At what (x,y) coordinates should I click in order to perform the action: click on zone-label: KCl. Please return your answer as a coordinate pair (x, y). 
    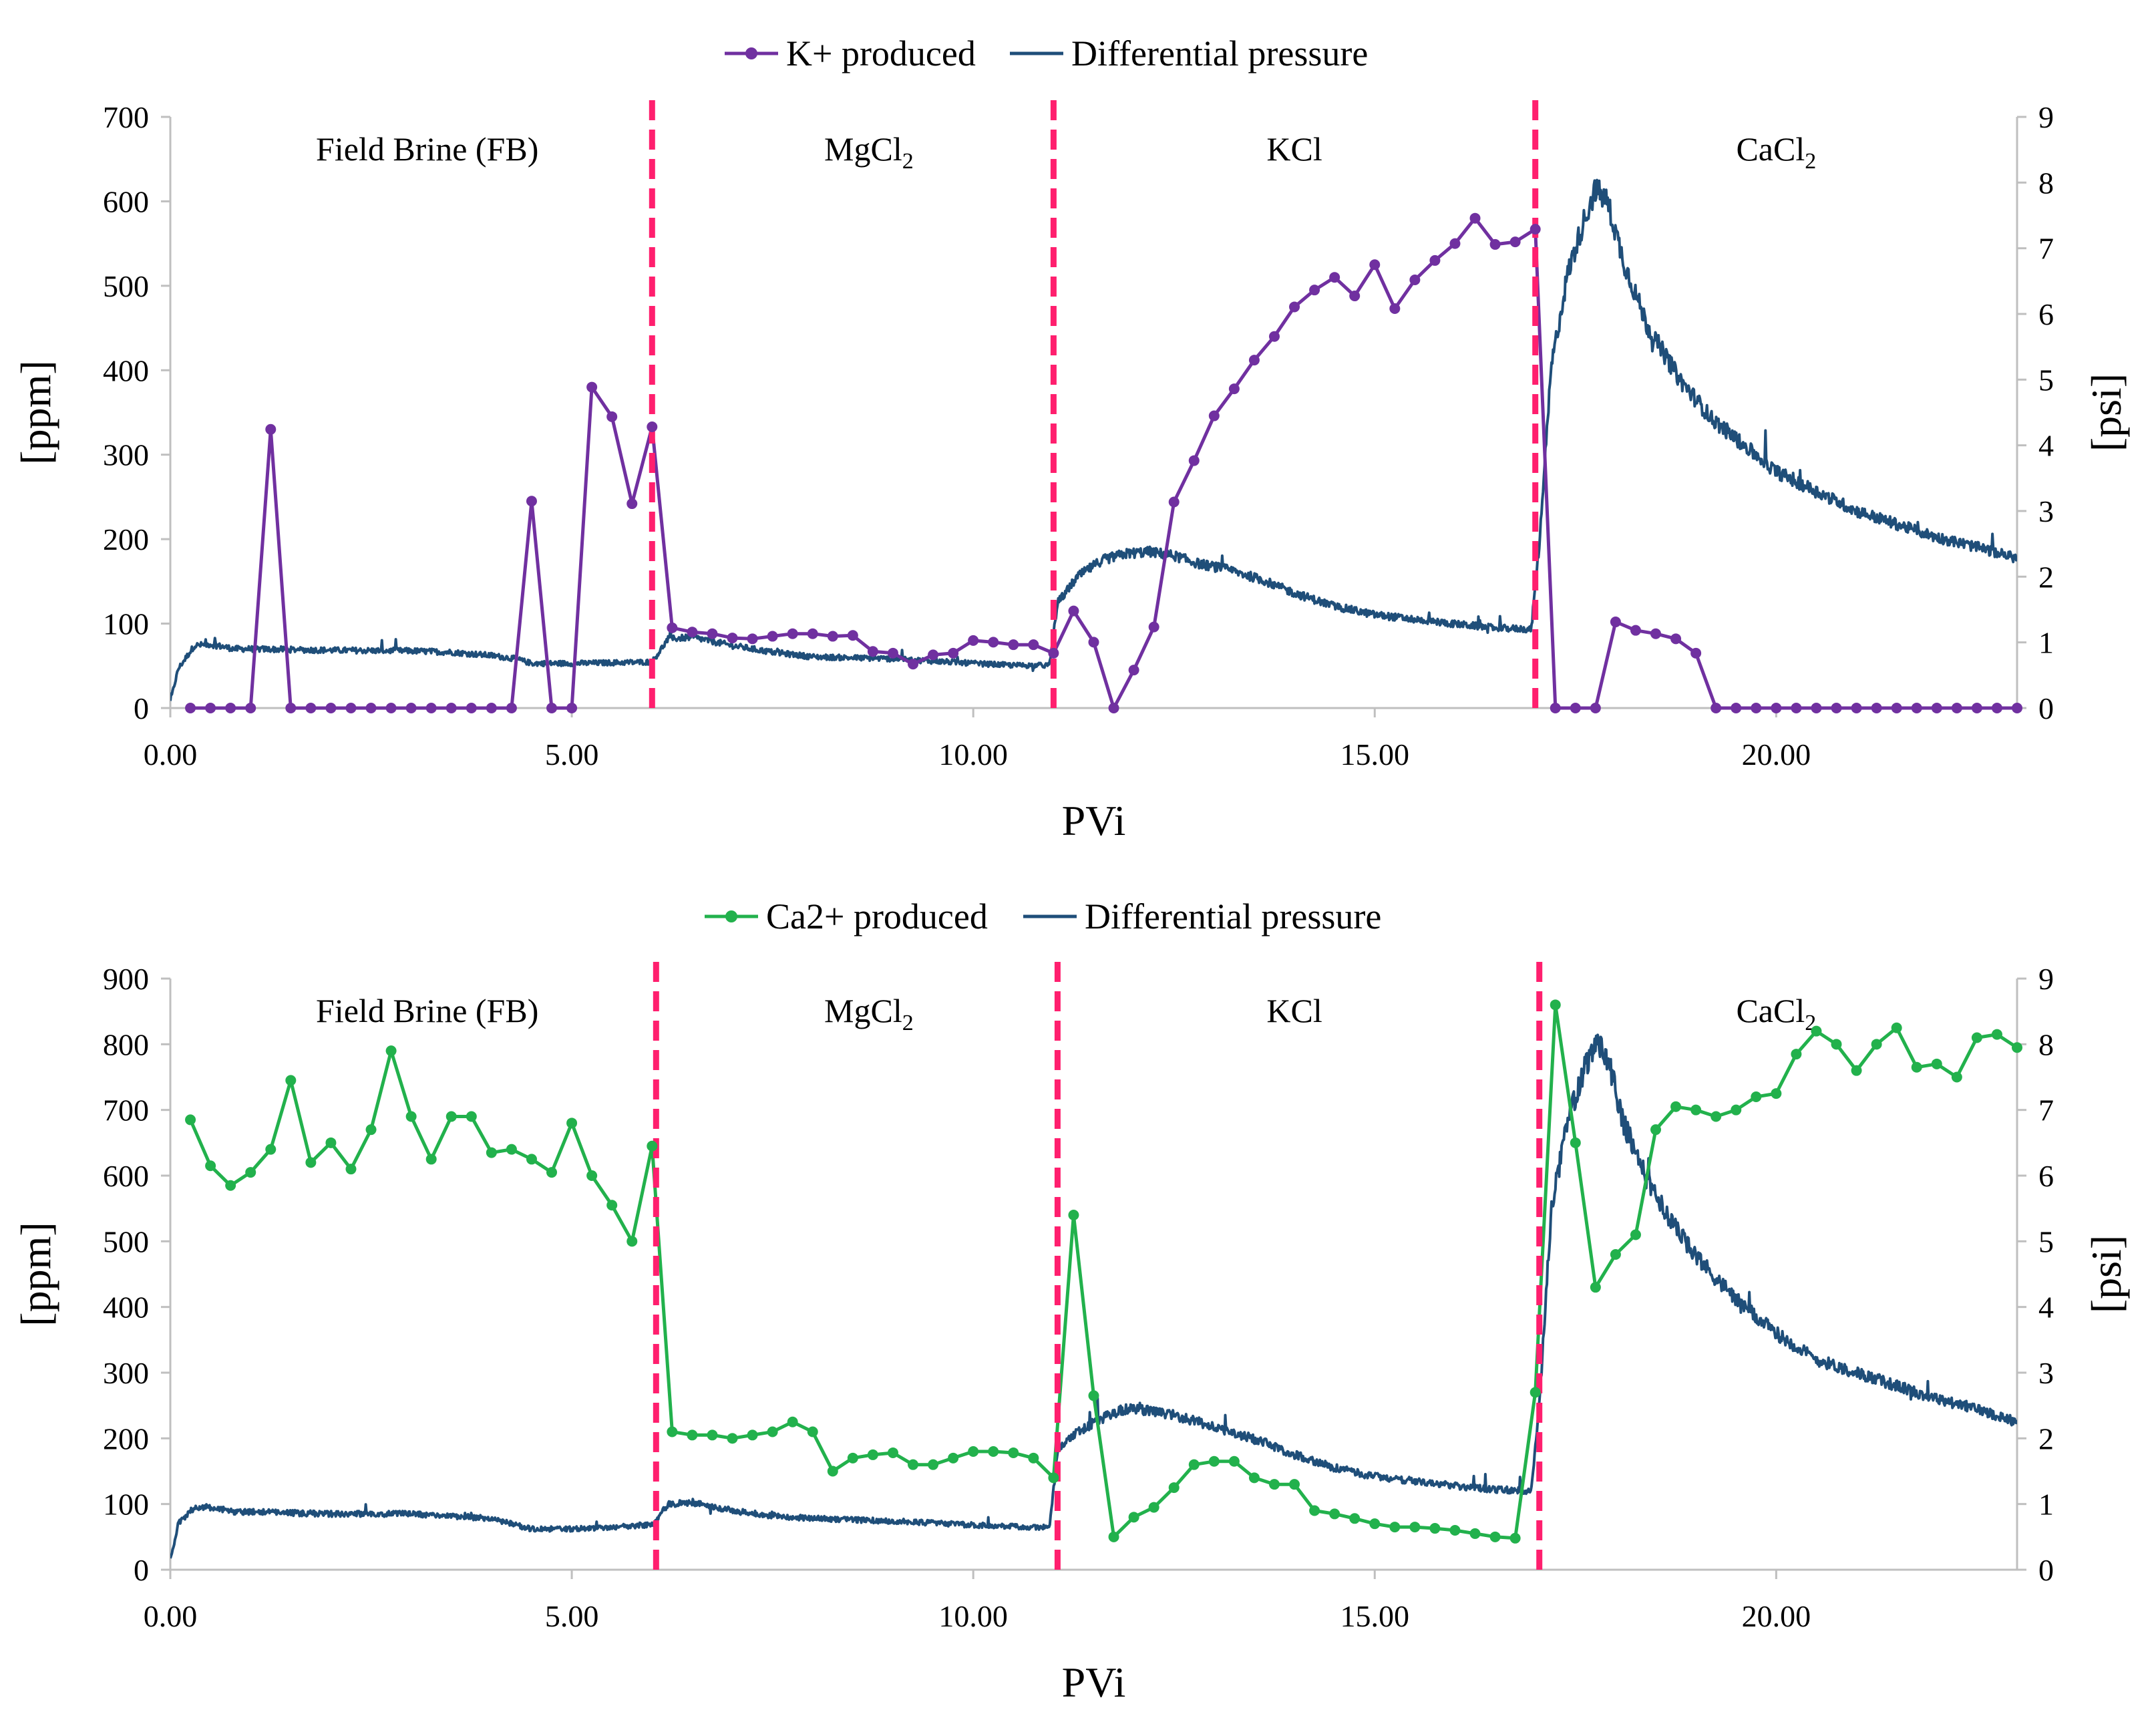
    Looking at the image, I should click on (1294, 149).